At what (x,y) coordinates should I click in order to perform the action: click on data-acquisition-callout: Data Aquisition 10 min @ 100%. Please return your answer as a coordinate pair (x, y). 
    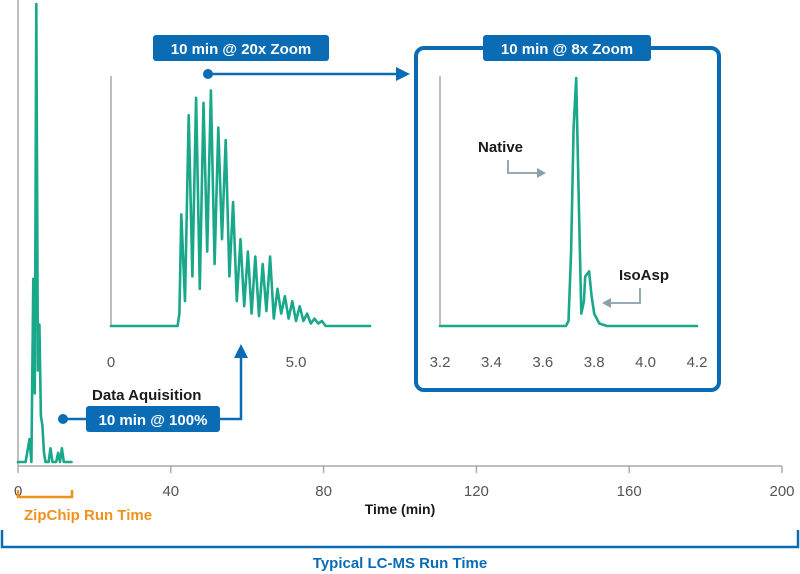
    Looking at the image, I should click on (153, 388).